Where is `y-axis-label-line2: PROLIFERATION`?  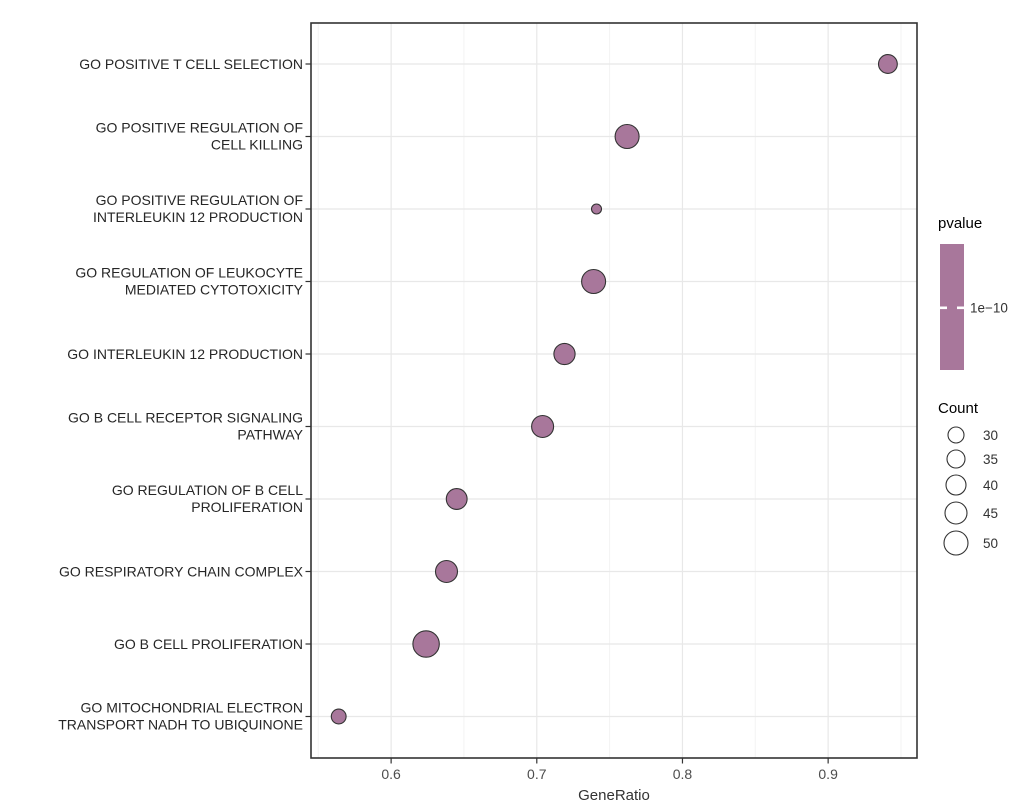 y-axis-label-line2: PROLIFERATION is located at coordinates (247, 507).